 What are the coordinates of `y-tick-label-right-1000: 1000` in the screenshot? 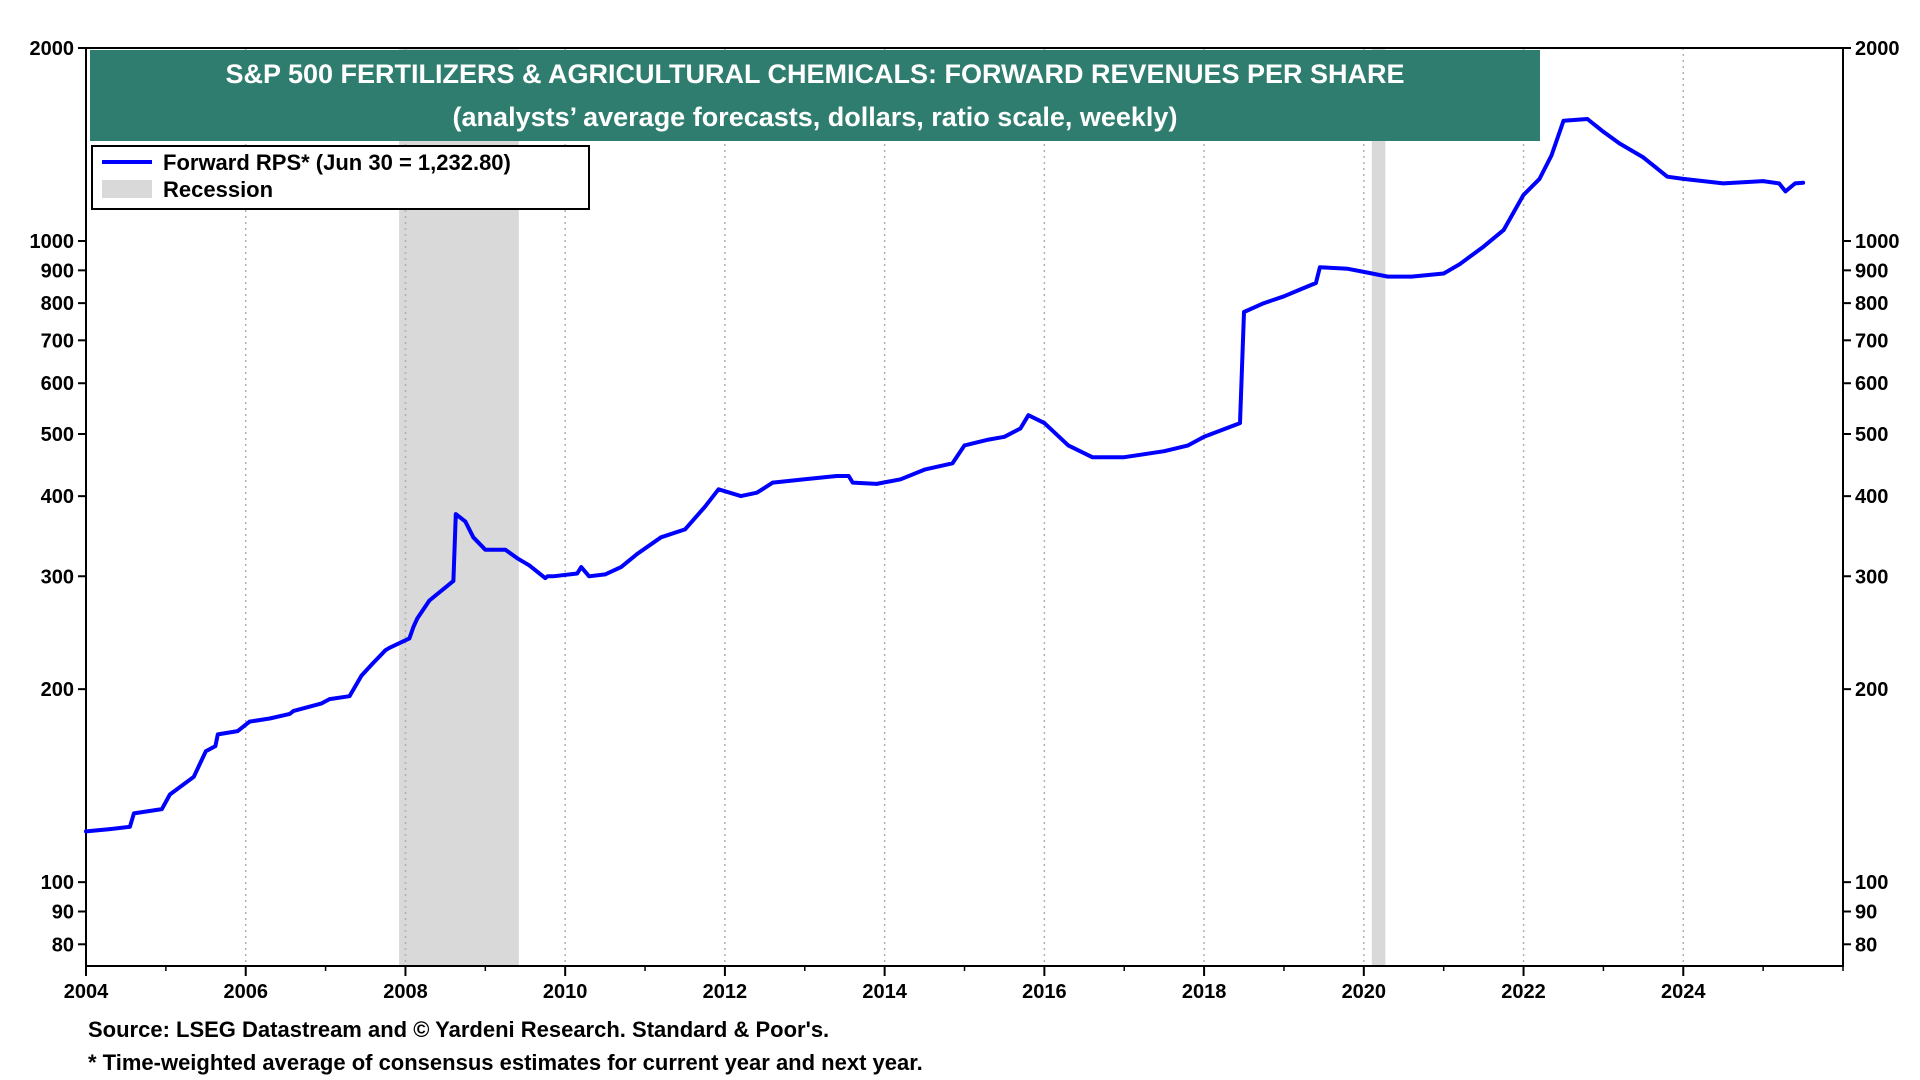 It's located at (1877, 242).